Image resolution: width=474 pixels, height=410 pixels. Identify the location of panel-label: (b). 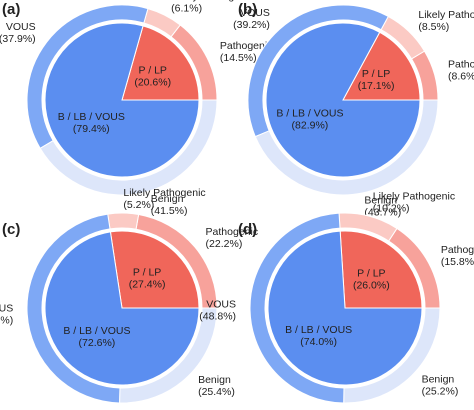
(247, 9).